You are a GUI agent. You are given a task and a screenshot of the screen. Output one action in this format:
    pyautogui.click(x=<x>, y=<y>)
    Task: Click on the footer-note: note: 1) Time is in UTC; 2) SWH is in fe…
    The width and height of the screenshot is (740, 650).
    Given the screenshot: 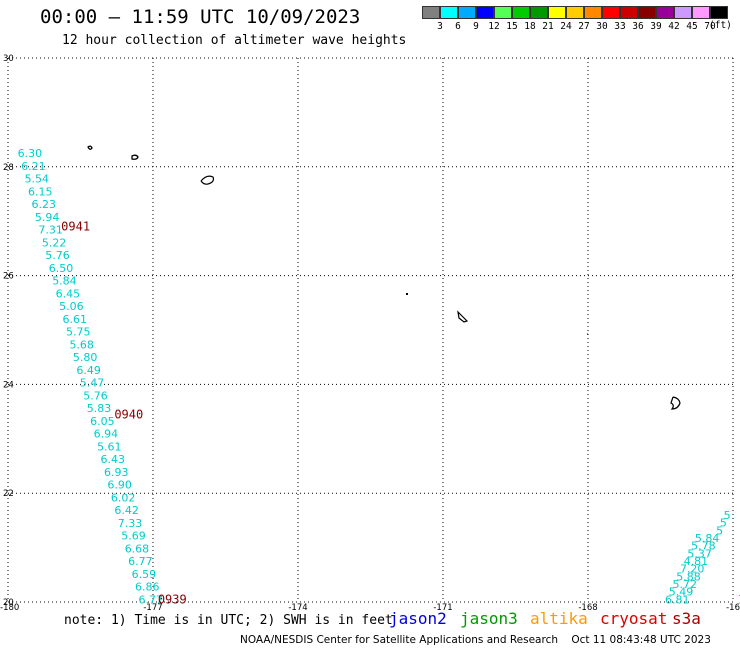 What is the action you would take?
    pyautogui.click(x=228, y=620)
    